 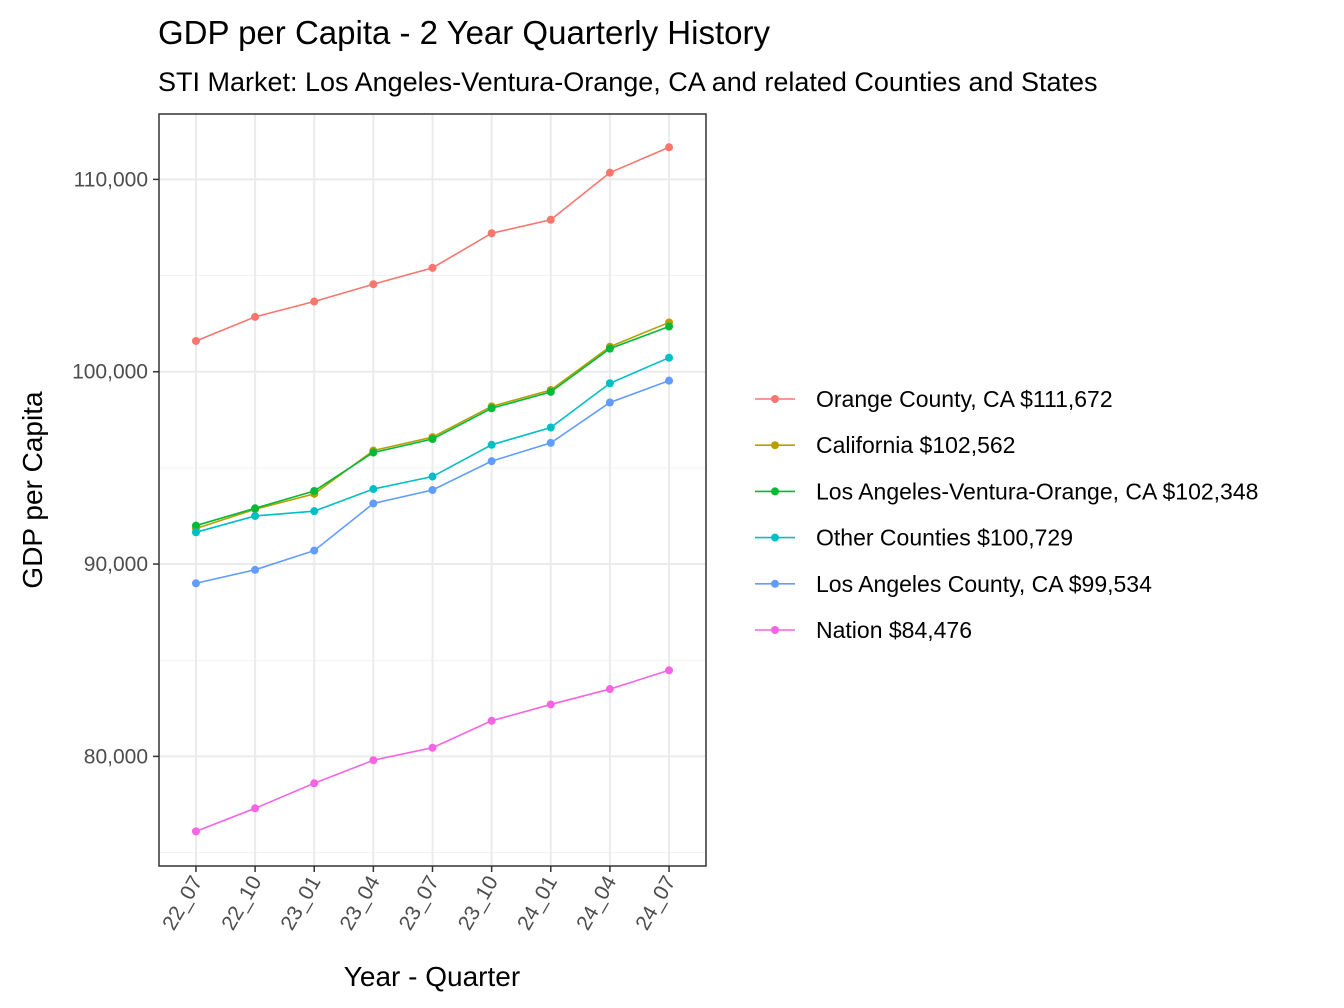 What do you see at coordinates (432, 976) in the screenshot?
I see `x-axis-title: Year - Quarter` at bounding box center [432, 976].